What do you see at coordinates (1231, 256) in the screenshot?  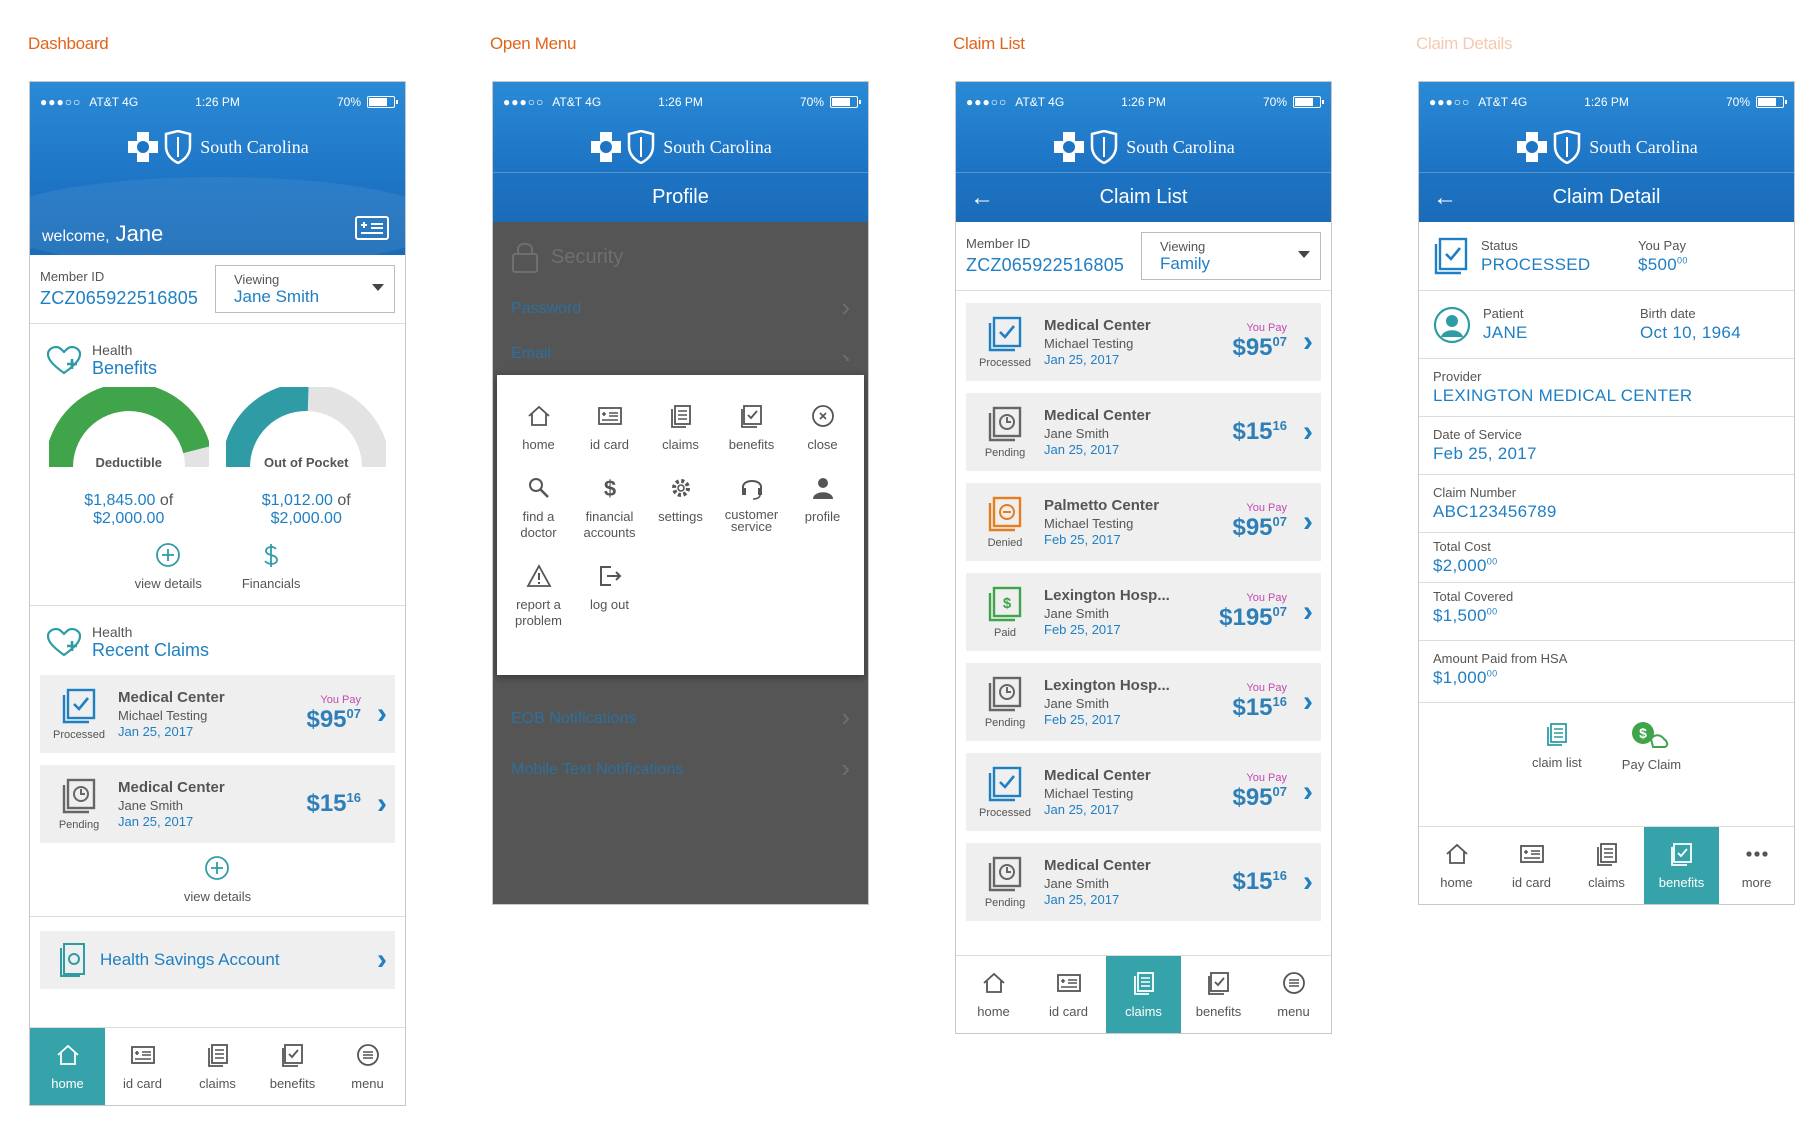 I see `viewing-dropdown: Viewing Family` at bounding box center [1231, 256].